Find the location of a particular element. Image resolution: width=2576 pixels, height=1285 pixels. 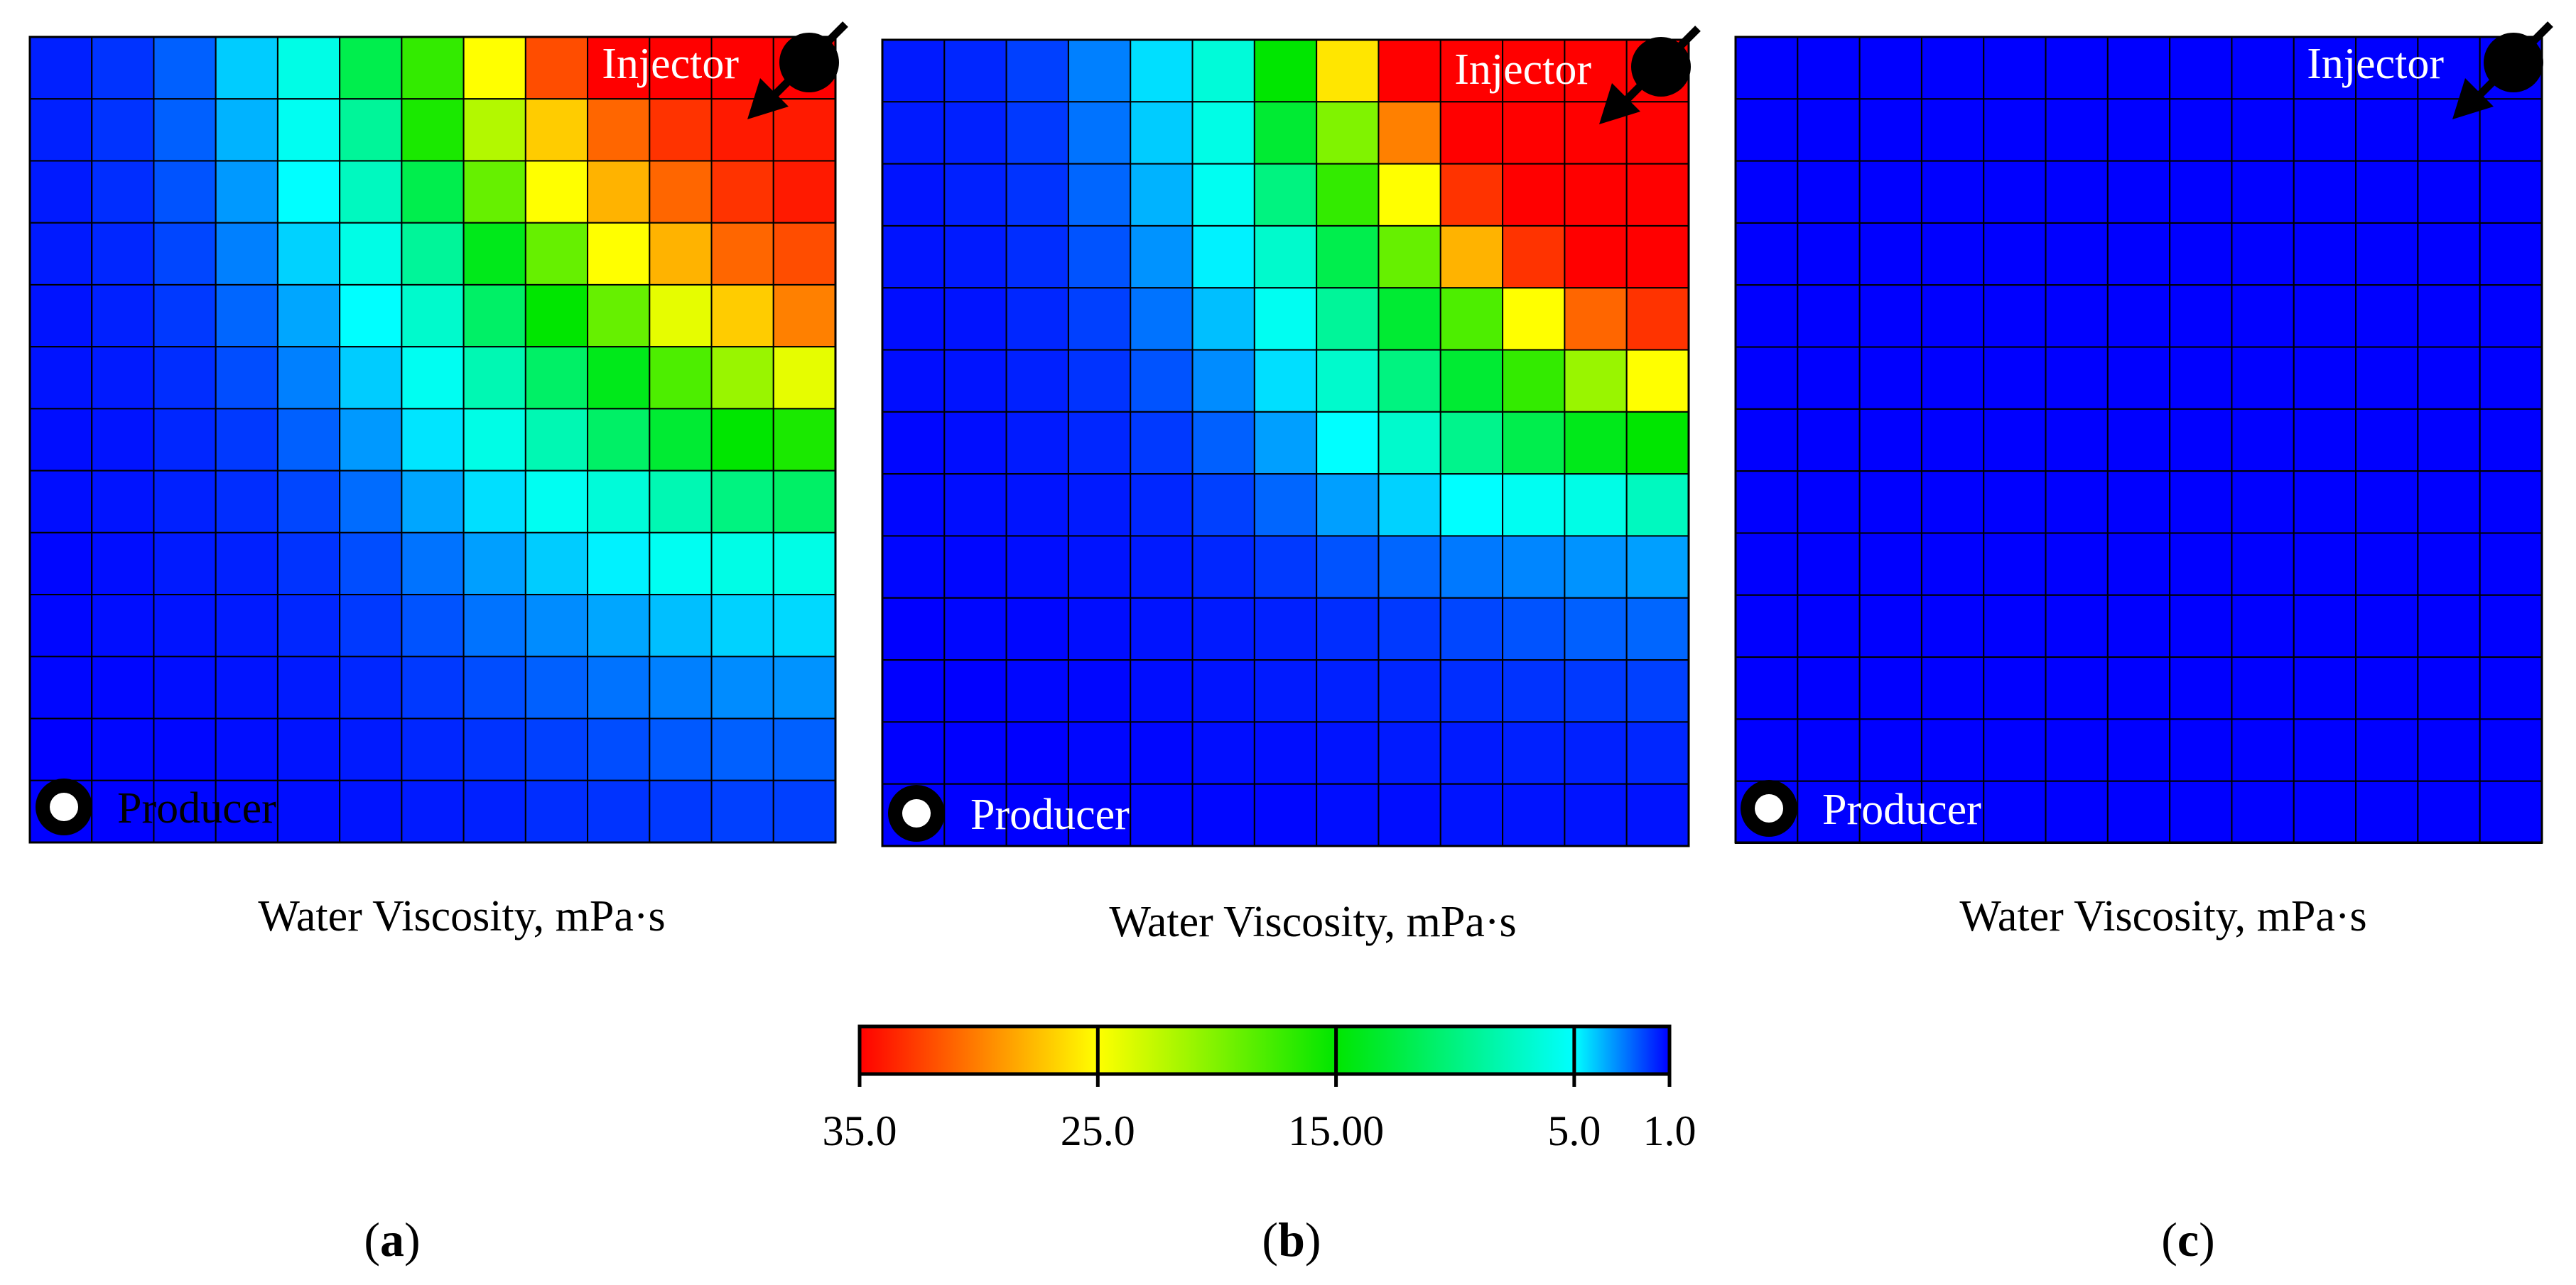

injection-arrow-icon is located at coordinates (798, 70).